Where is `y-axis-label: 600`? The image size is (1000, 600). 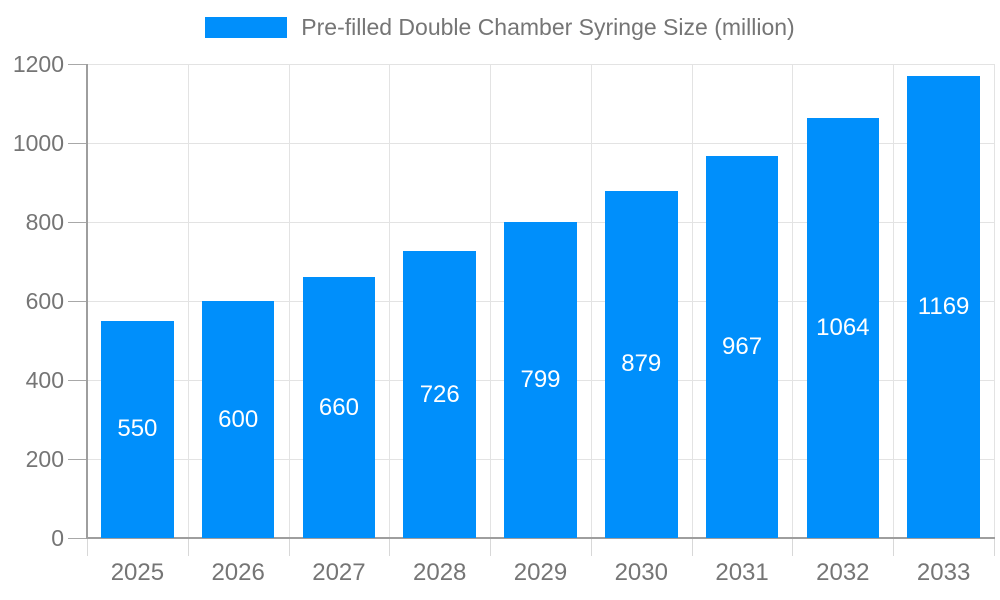
y-axis-label: 600 is located at coordinates (44, 301).